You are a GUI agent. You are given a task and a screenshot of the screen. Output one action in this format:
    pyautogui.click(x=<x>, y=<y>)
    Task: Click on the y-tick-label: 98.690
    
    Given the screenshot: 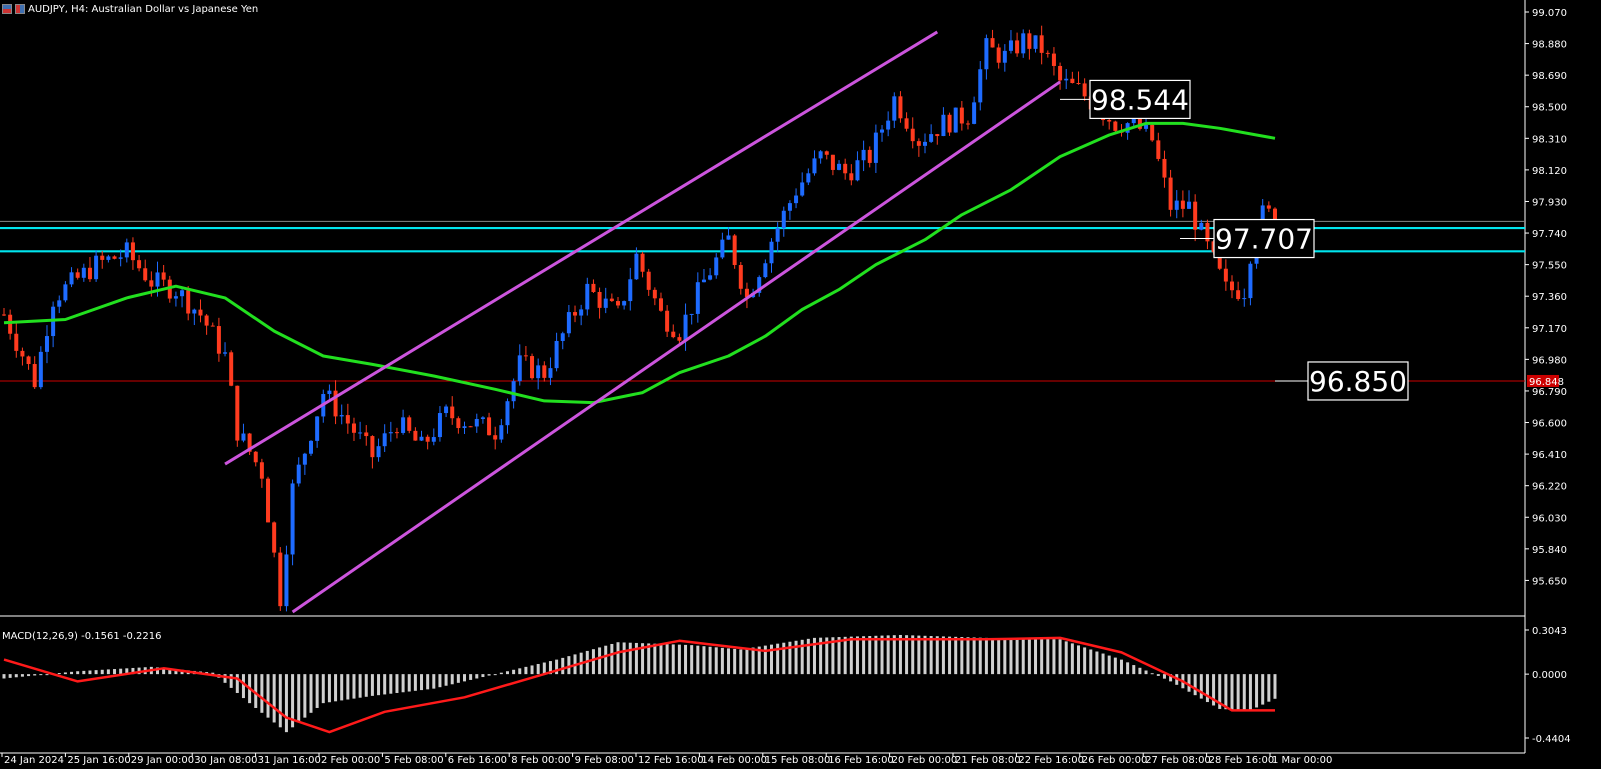 What is the action you would take?
    pyautogui.click(x=1549, y=76)
    